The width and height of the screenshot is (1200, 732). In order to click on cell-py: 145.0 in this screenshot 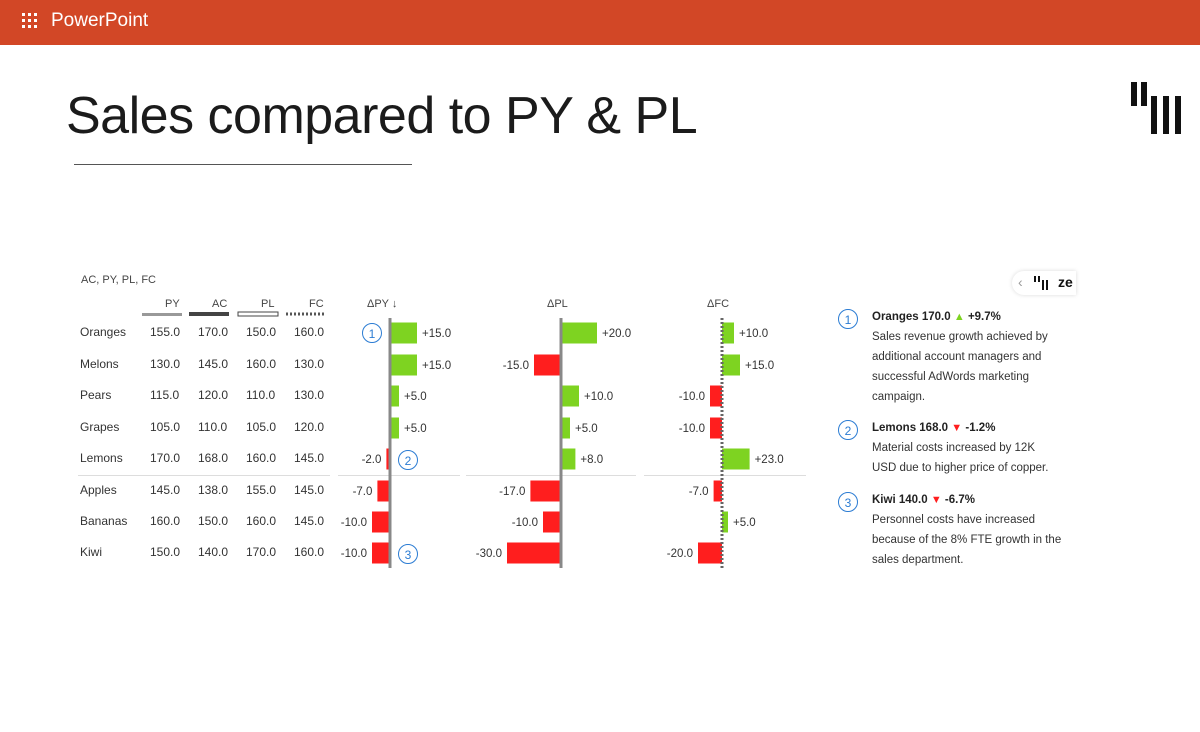, I will do `click(165, 490)`.